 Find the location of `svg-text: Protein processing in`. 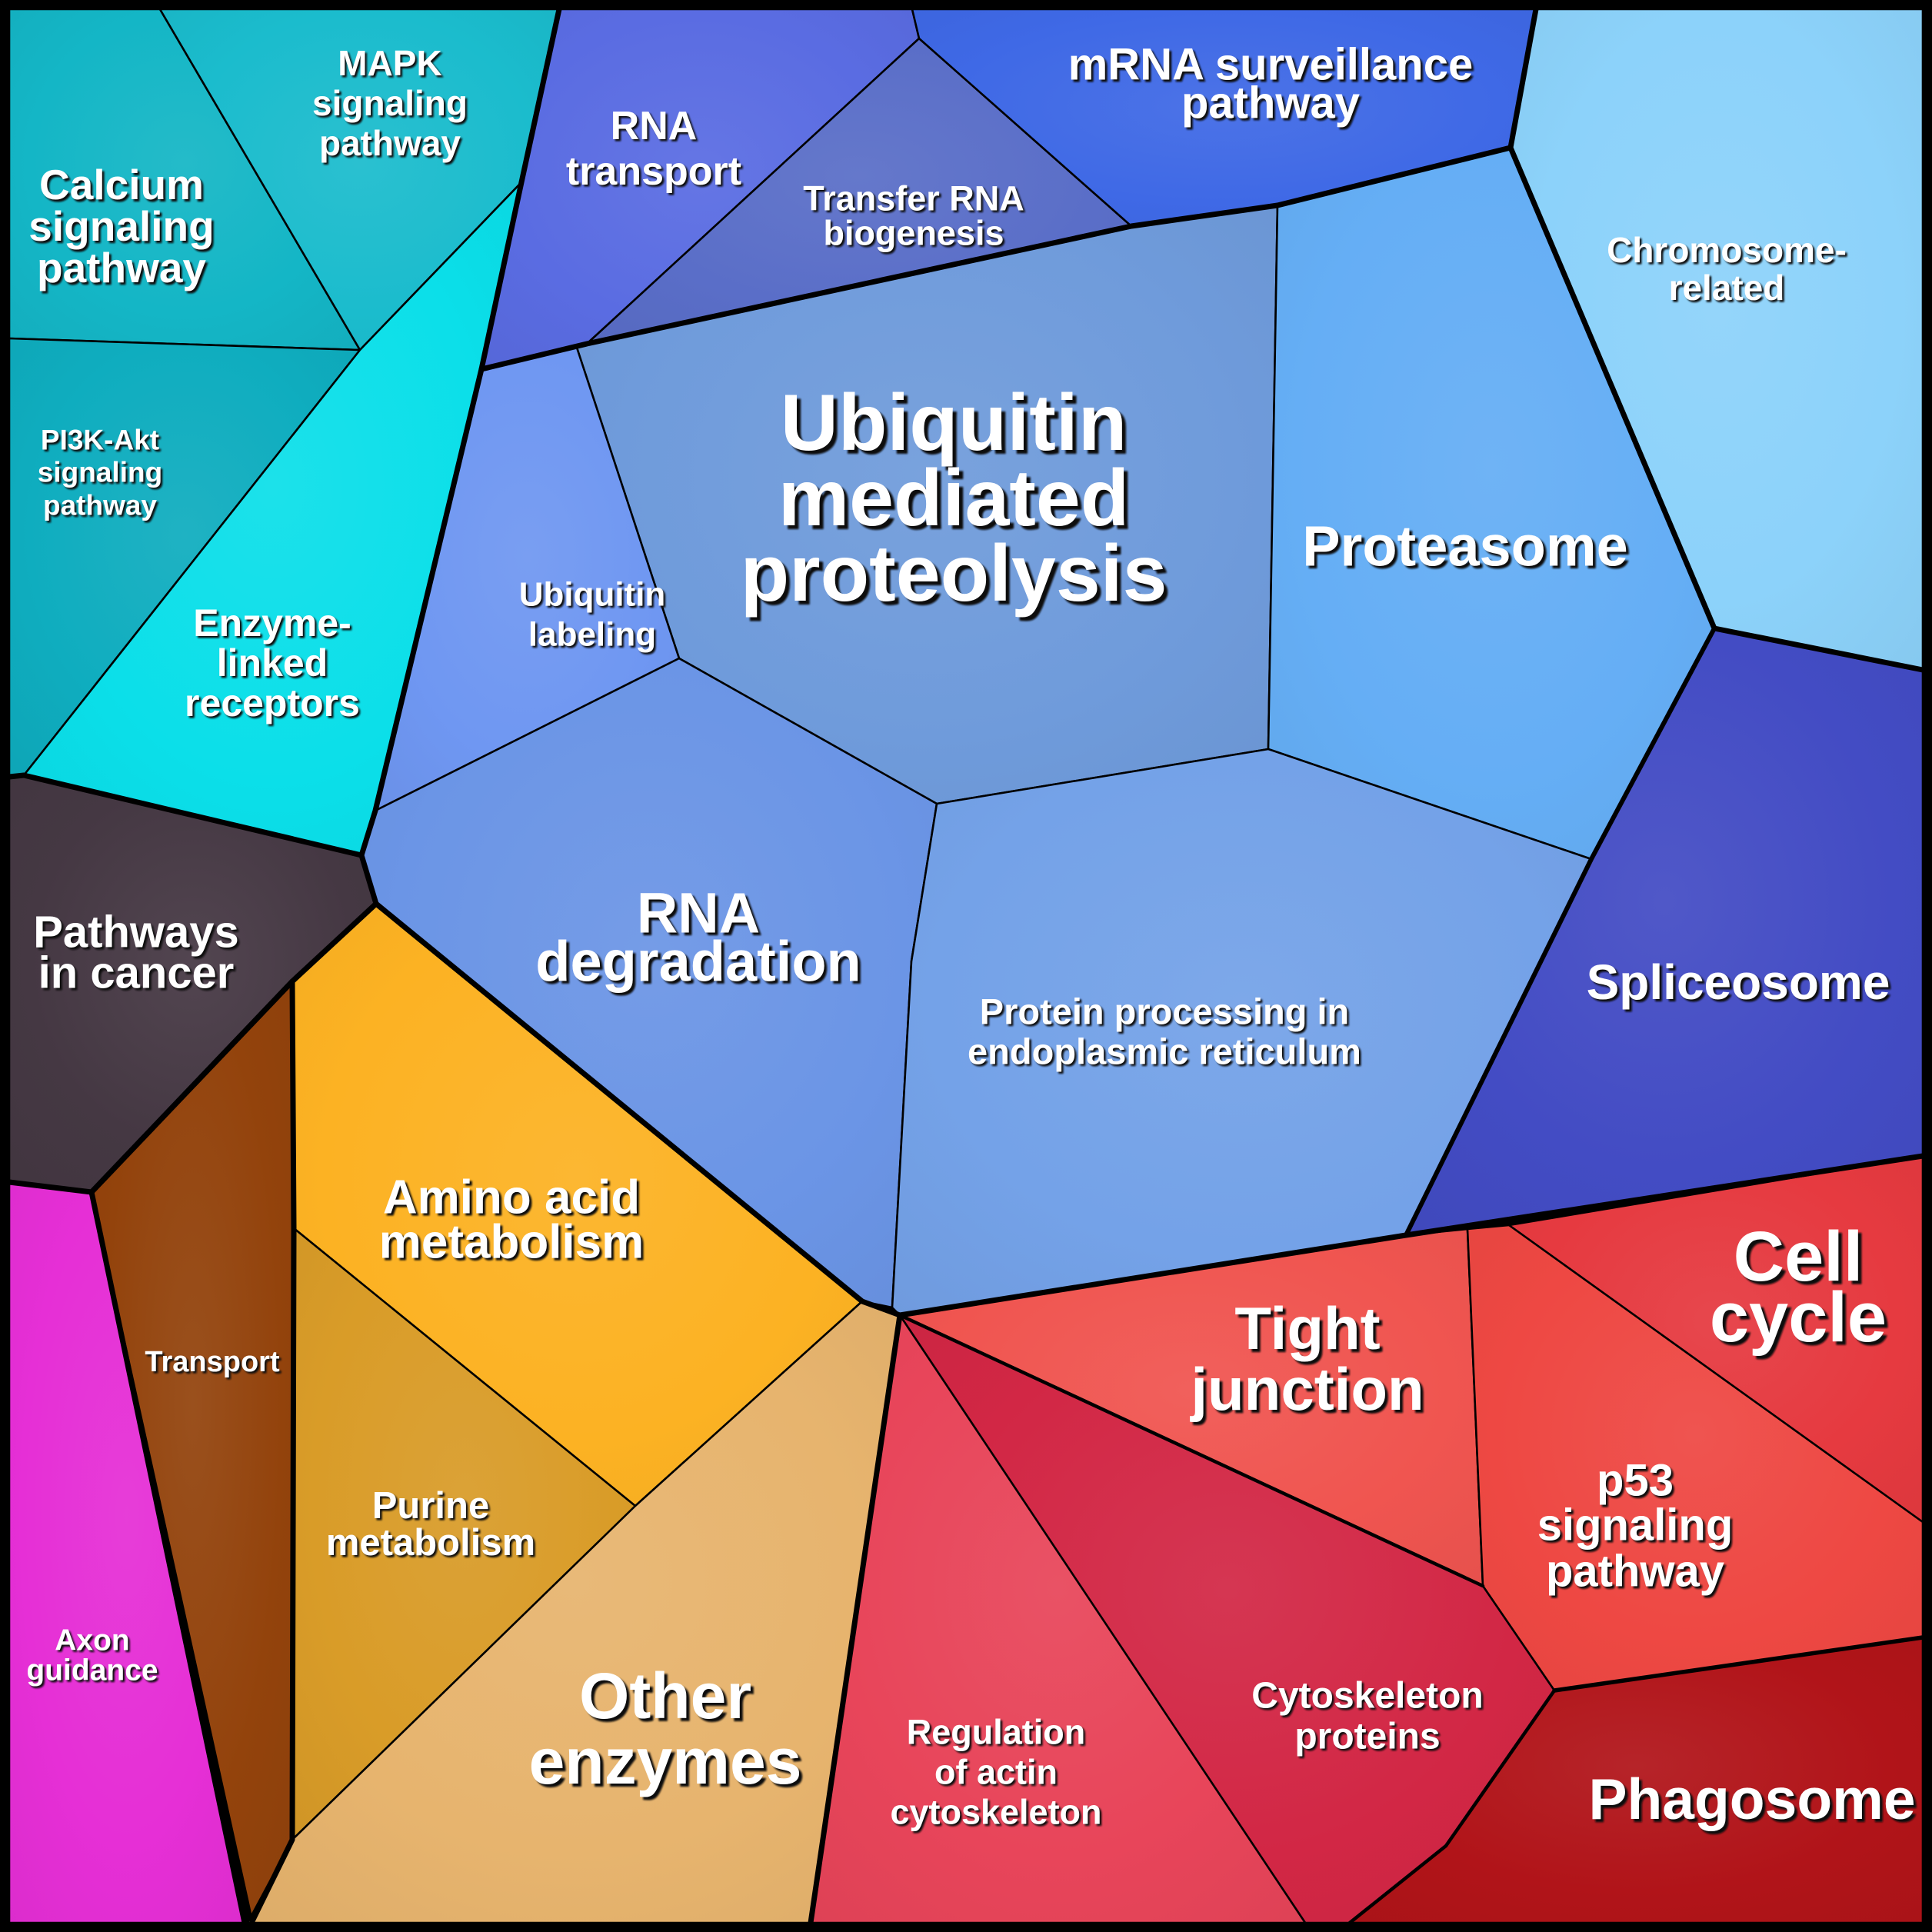

svg-text: Protein processing in is located at coordinates (1166, 1013).